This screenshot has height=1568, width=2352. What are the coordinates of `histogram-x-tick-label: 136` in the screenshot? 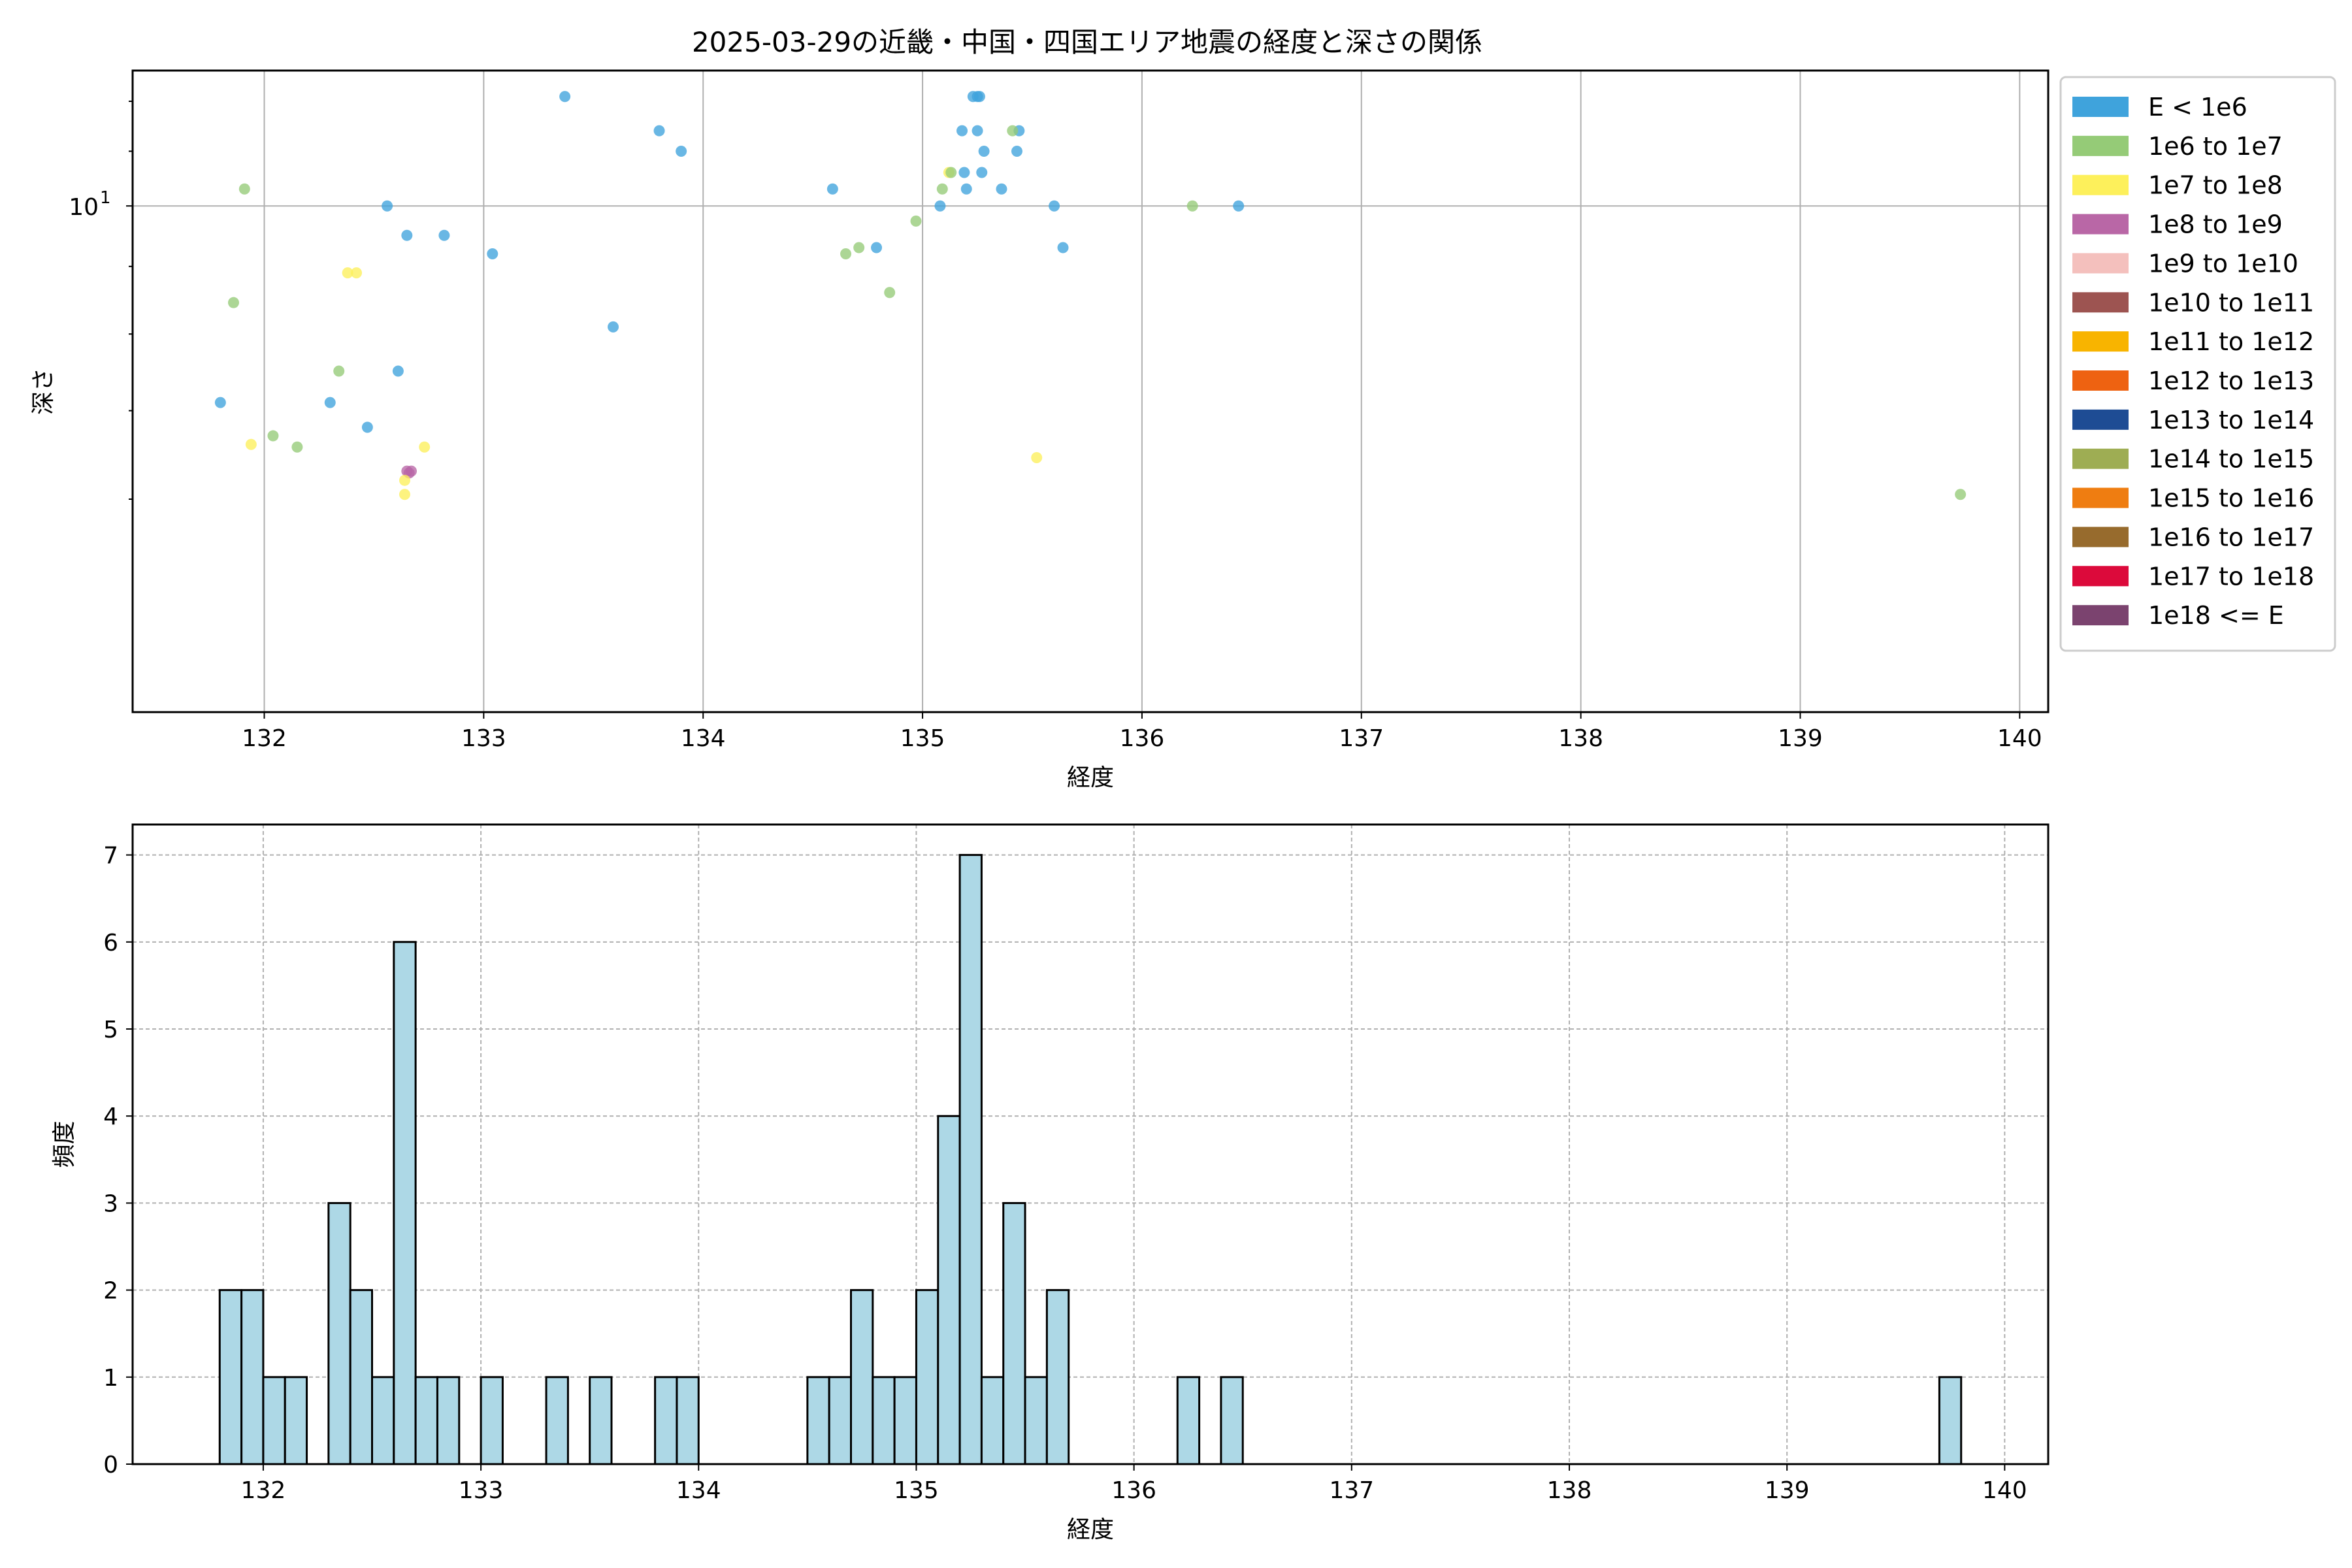 It's located at (1133, 1490).